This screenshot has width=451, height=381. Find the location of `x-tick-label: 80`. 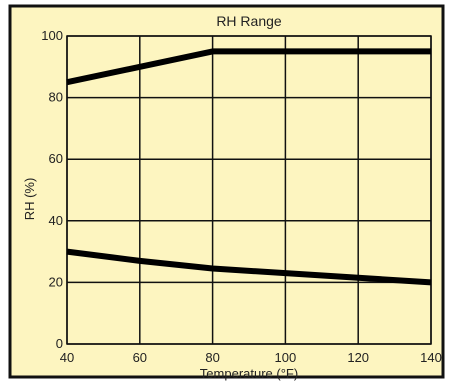

x-tick-label: 80 is located at coordinates (212, 357).